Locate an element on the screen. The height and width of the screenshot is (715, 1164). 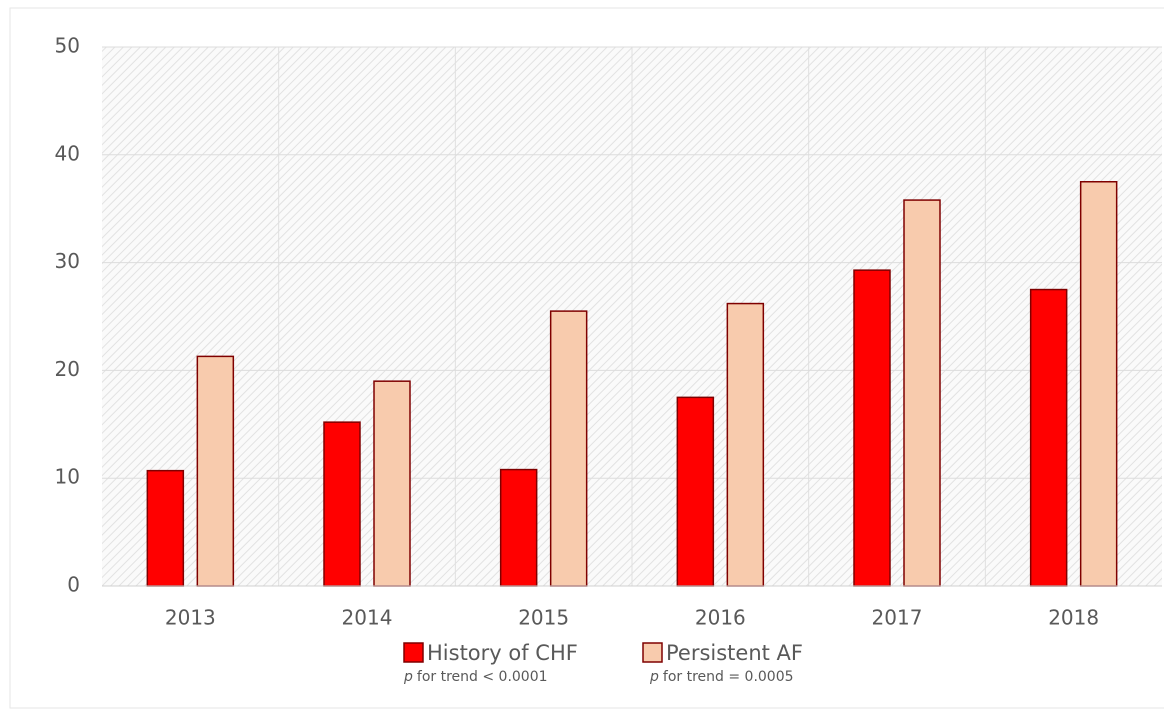
y-tick-label: 40 is located at coordinates (67, 153).